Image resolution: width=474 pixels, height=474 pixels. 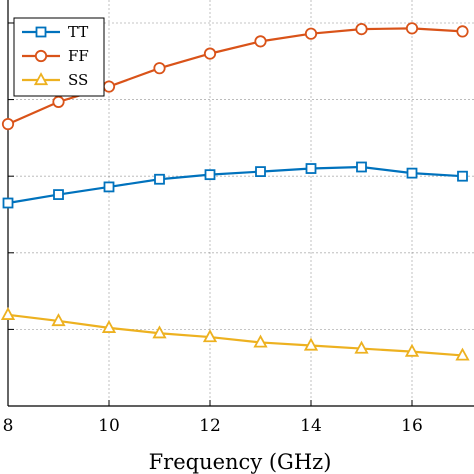 I want to click on legend-marker-tt, so click(x=41, y=32).